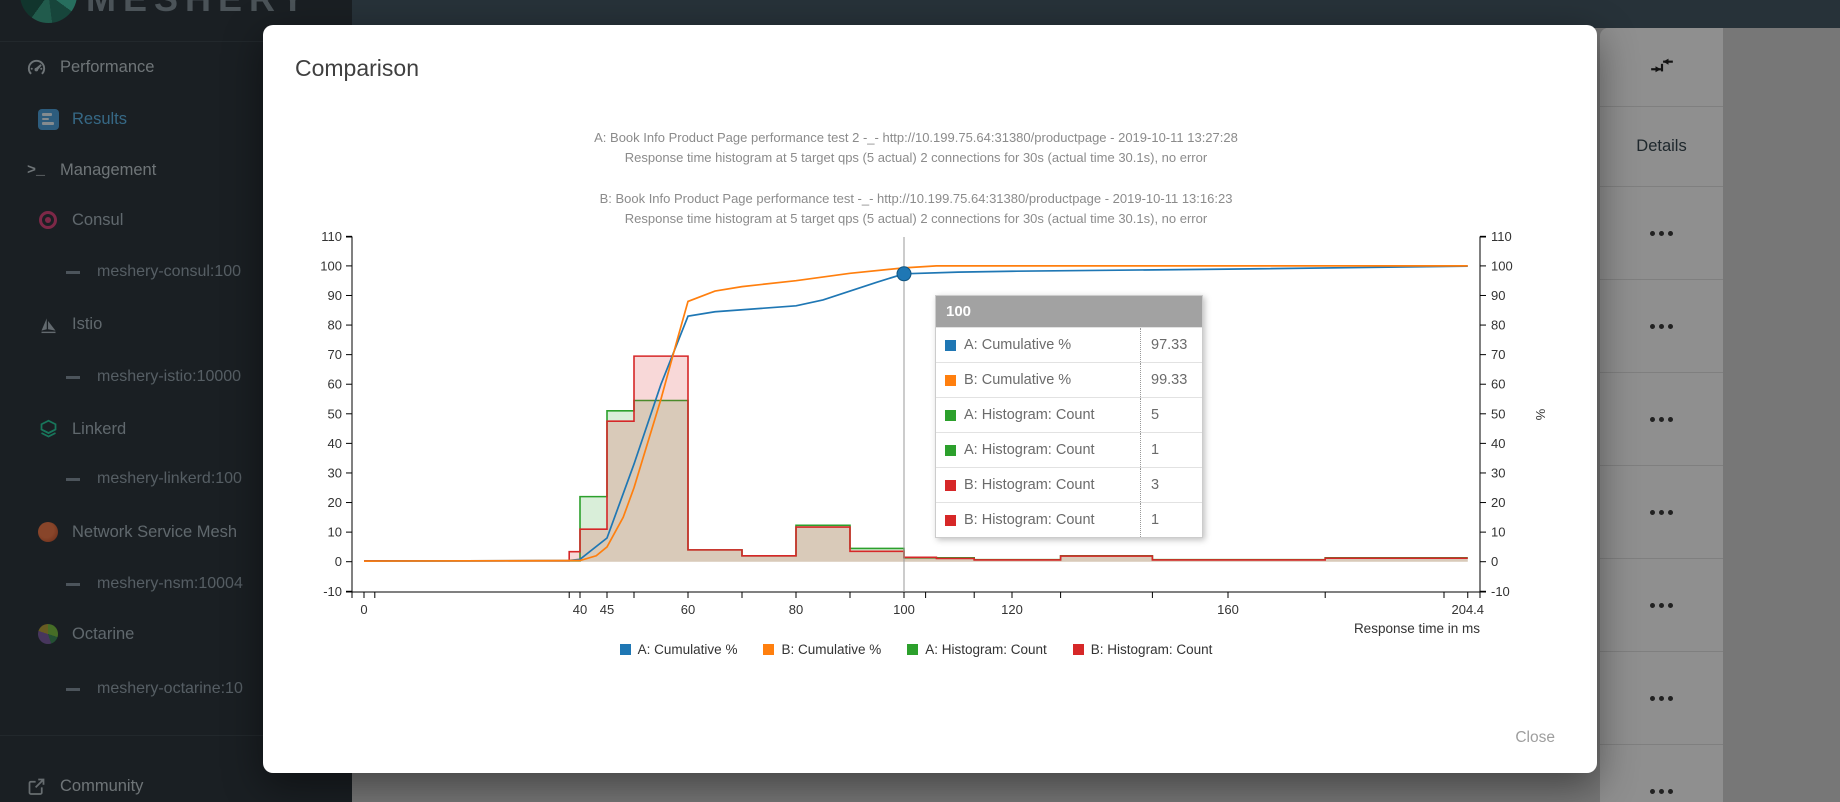  What do you see at coordinates (1467, 609) in the screenshot?
I see `x-tick-label: 204.4` at bounding box center [1467, 609].